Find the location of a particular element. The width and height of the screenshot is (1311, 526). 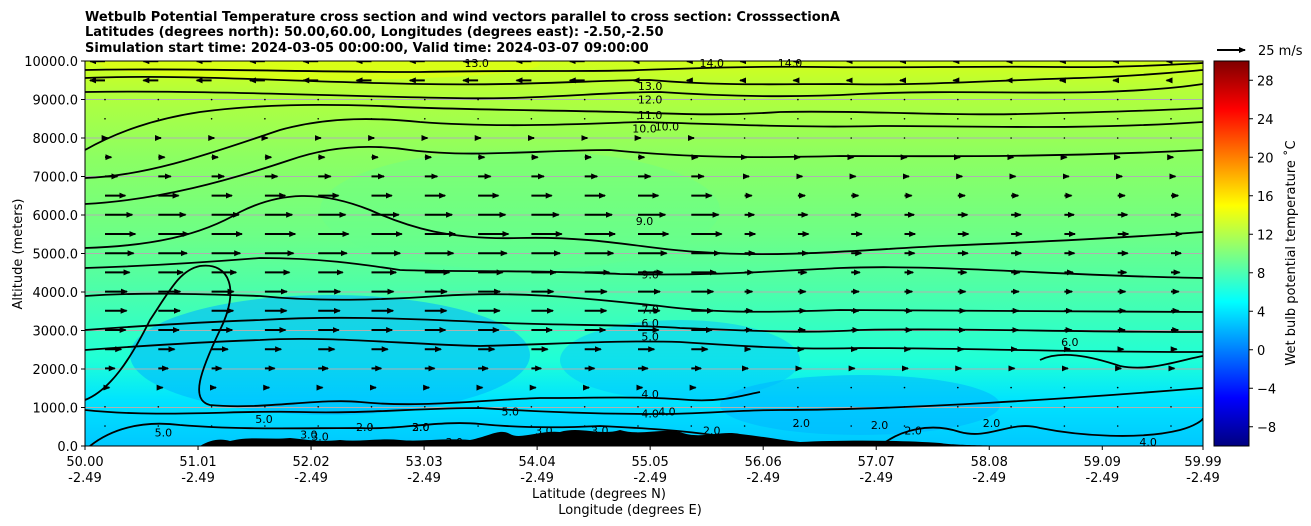

y-axis-label: Altitude (meters) is located at coordinates (18, 254).